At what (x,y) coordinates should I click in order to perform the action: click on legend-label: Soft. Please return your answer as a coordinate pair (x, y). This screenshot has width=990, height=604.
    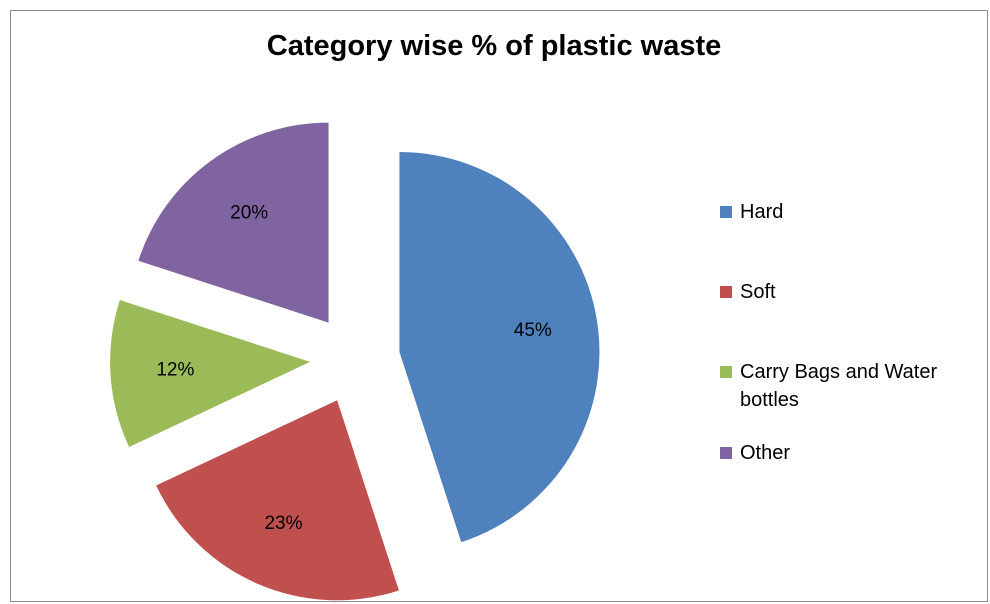
    Looking at the image, I should click on (758, 292).